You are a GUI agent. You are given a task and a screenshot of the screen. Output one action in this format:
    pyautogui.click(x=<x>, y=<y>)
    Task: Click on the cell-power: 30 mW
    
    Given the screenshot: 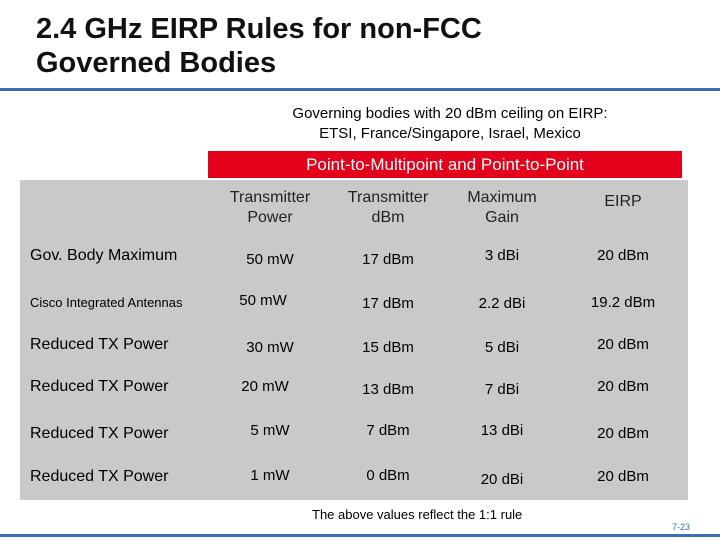 What is the action you would take?
    pyautogui.click(x=270, y=347)
    